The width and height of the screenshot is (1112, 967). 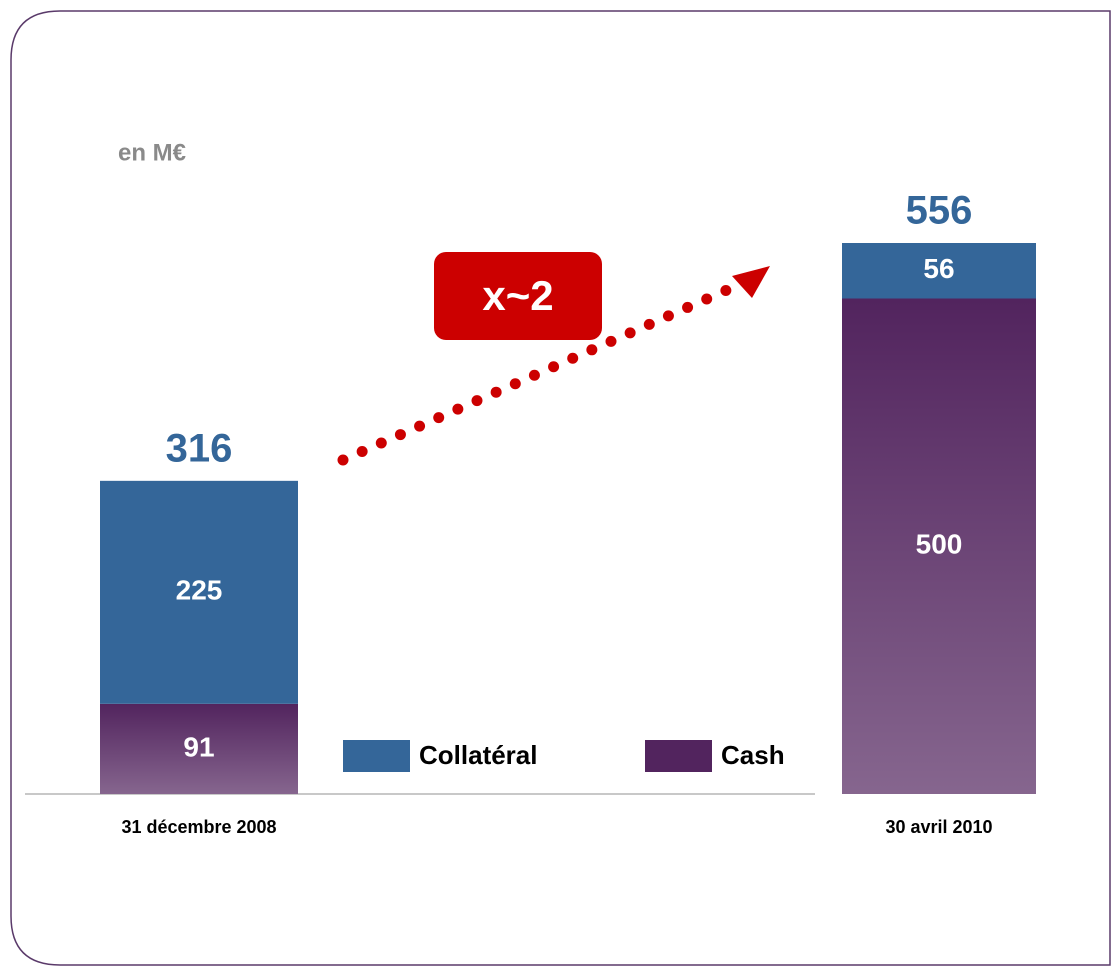 What do you see at coordinates (753, 755) in the screenshot?
I see `legend-label: Cash` at bounding box center [753, 755].